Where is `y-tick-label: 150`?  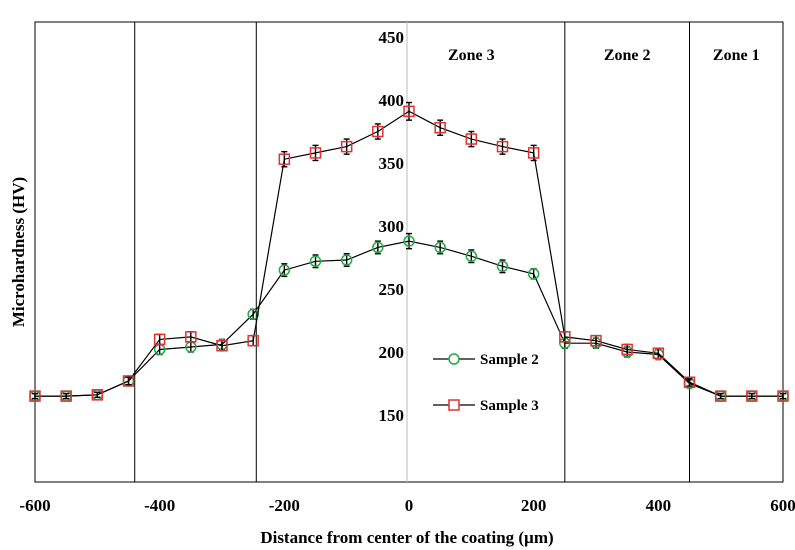
y-tick-label: 150 is located at coordinates (392, 415).